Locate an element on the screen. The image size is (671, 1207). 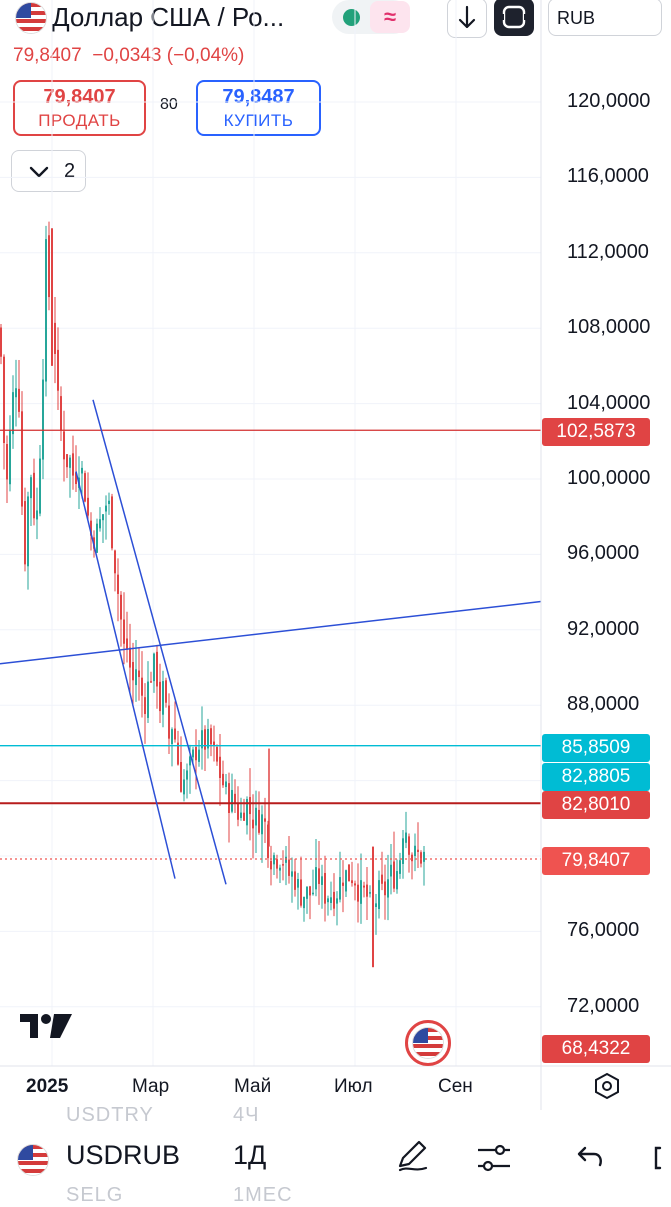
price-tag: 68,4322 is located at coordinates (596, 1049).